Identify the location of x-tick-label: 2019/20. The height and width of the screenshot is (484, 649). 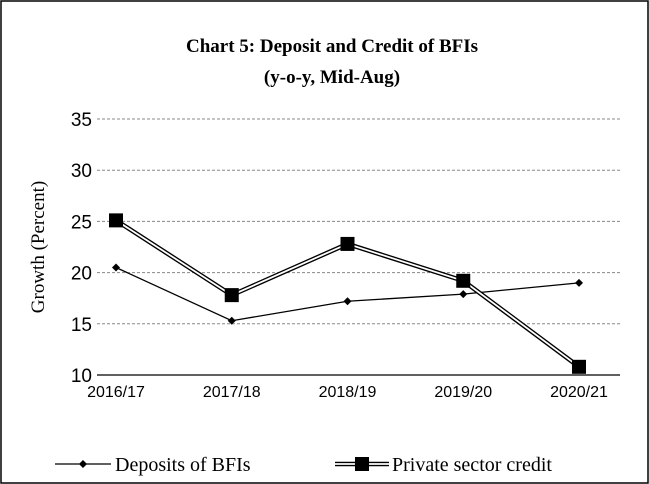
(463, 392).